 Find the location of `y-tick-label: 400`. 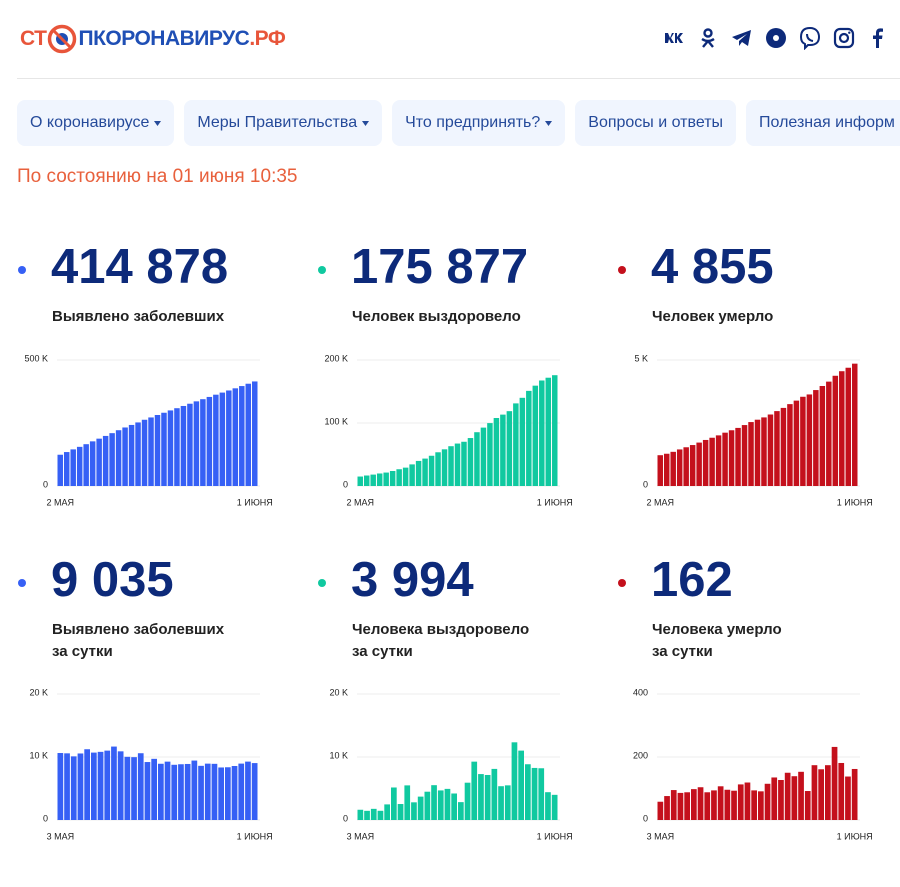

y-tick-label: 400 is located at coordinates (640, 692).